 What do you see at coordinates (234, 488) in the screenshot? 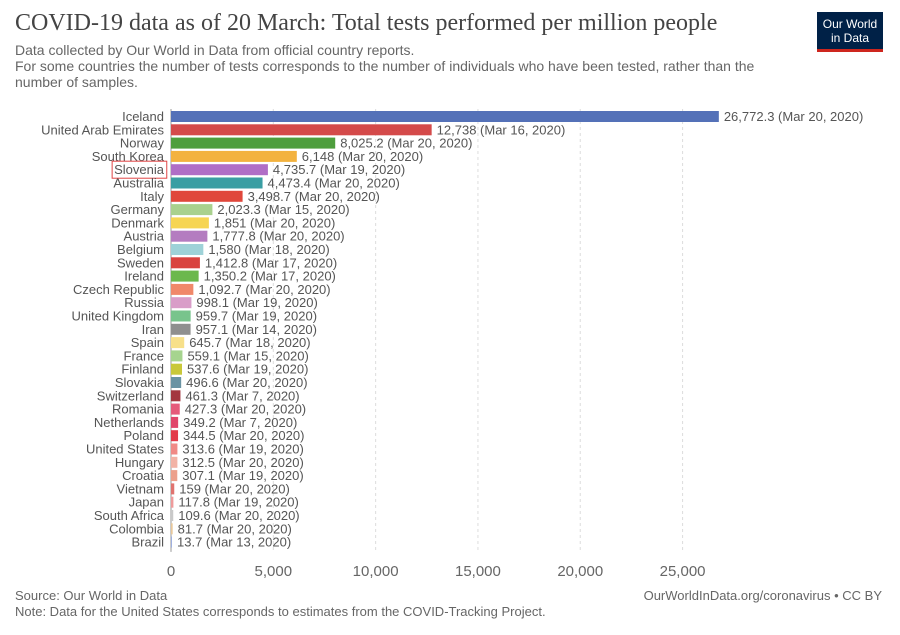
I see `value-label: 159 (Mar 20, 2020)` at bounding box center [234, 488].